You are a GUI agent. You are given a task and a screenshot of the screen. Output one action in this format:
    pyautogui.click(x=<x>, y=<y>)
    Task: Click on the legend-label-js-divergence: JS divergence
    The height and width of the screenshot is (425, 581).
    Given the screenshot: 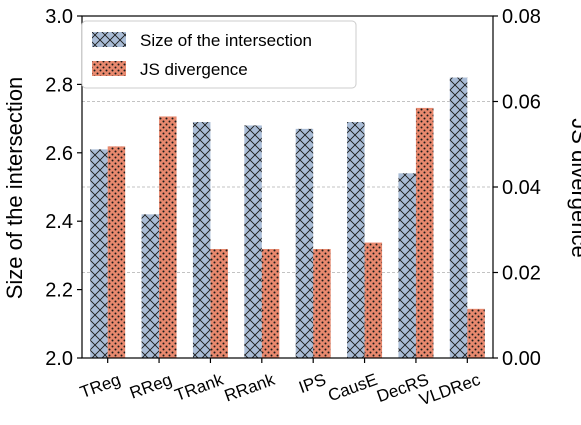 What is the action you would take?
    pyautogui.click(x=194, y=69)
    